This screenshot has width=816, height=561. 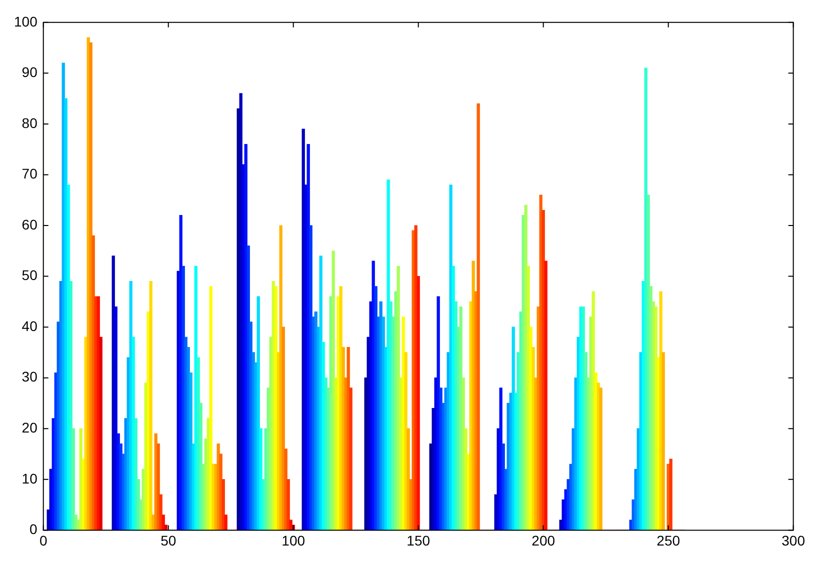 I want to click on y-tick-label: 100, so click(x=26, y=21).